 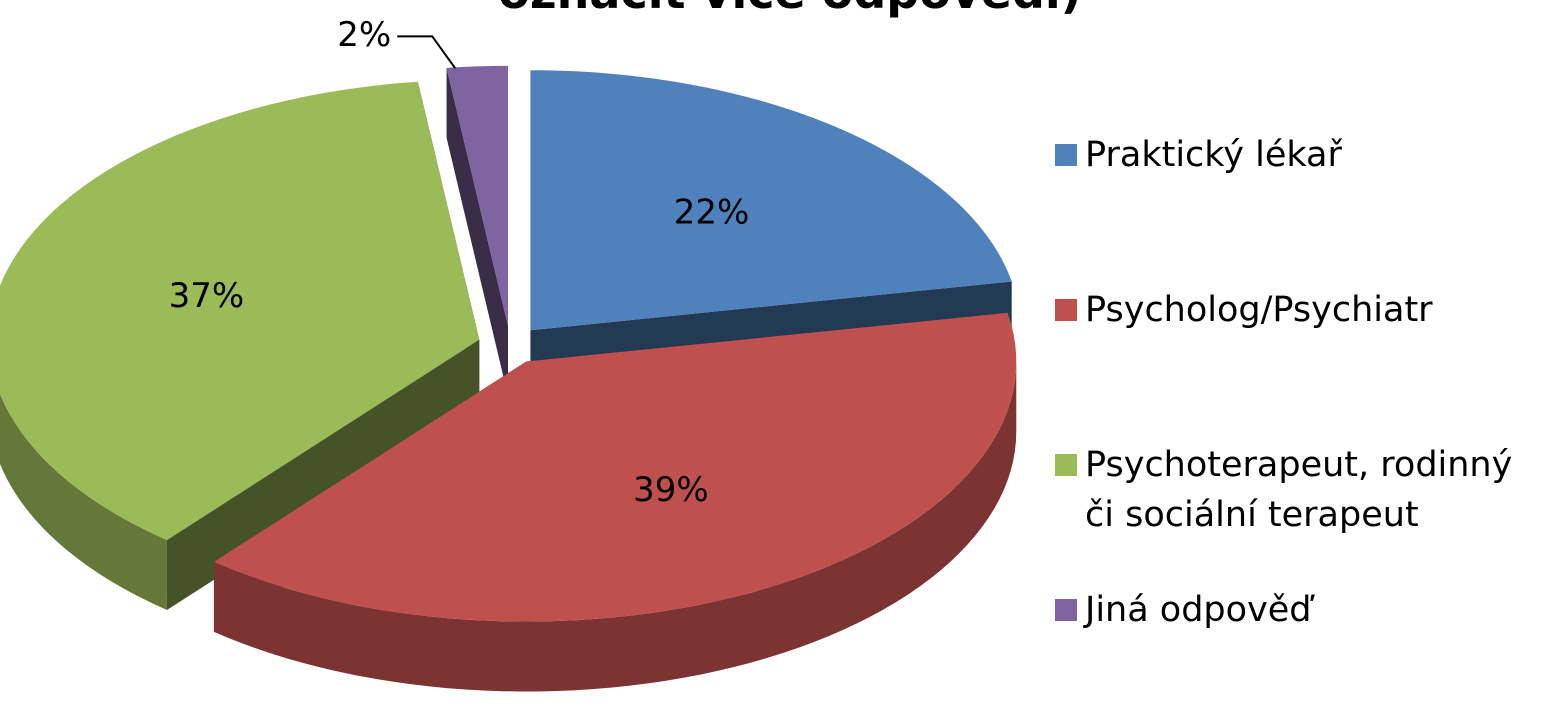 What do you see at coordinates (789, 9) in the screenshot?
I see `chart-title: označit více odpovědí)` at bounding box center [789, 9].